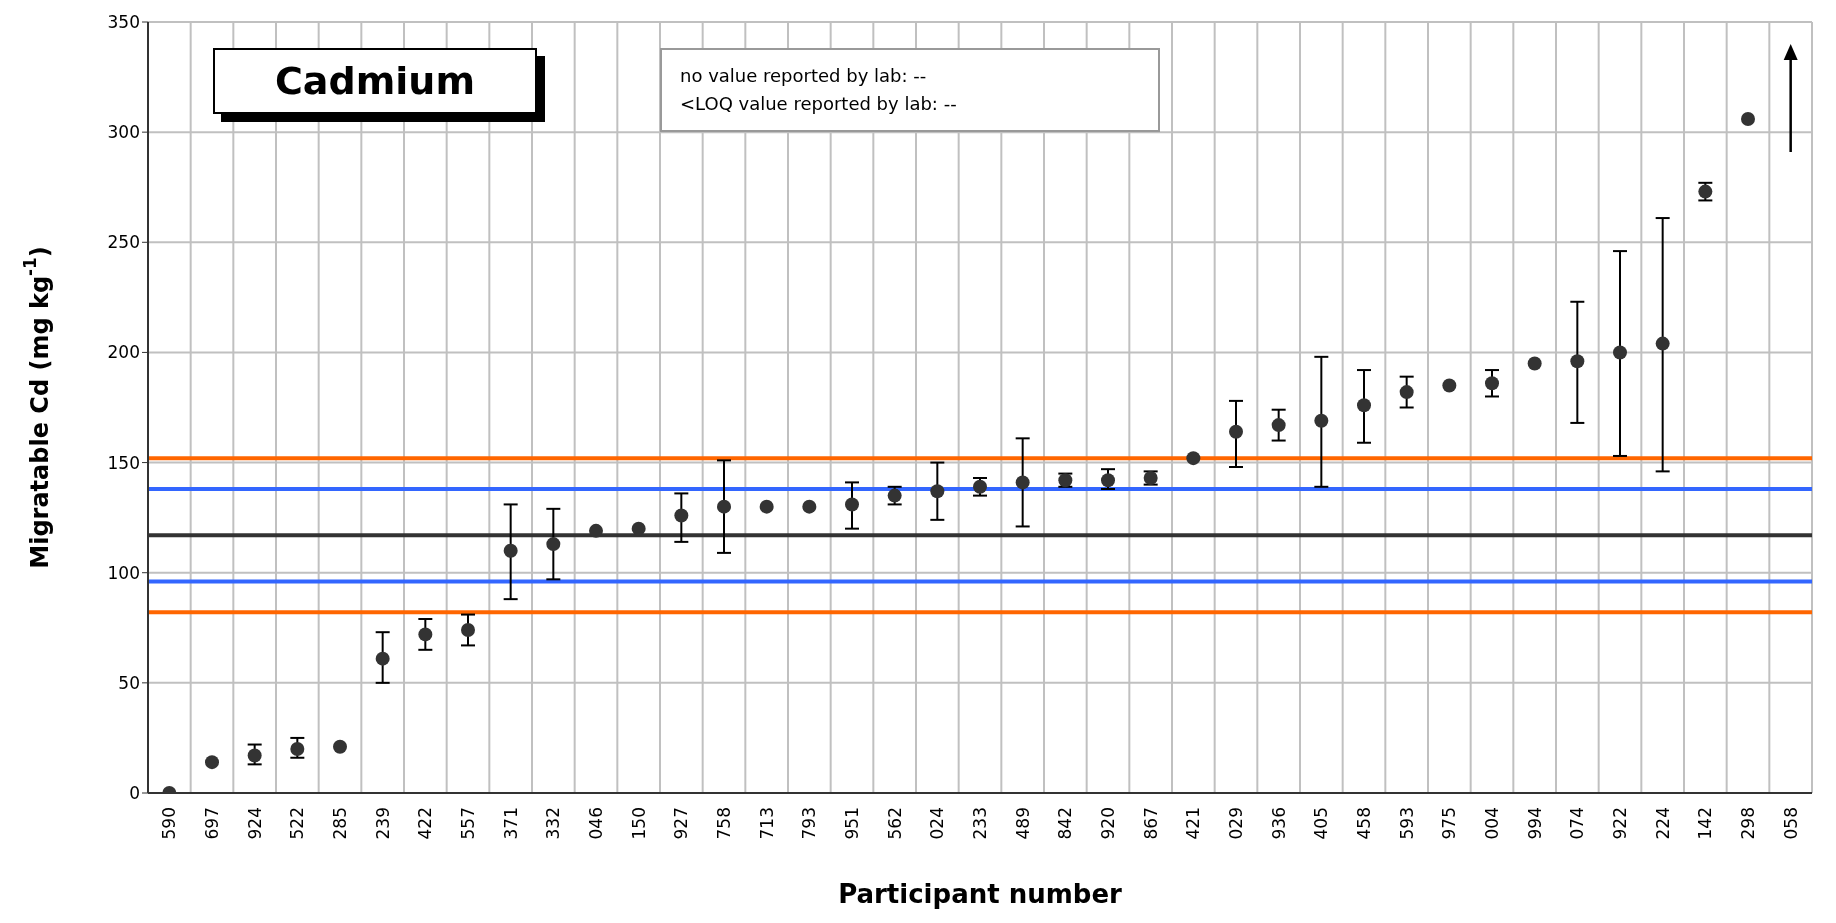 This screenshot has height=923, width=1836. I want to click on x-tick-label: 046, so click(596, 823).